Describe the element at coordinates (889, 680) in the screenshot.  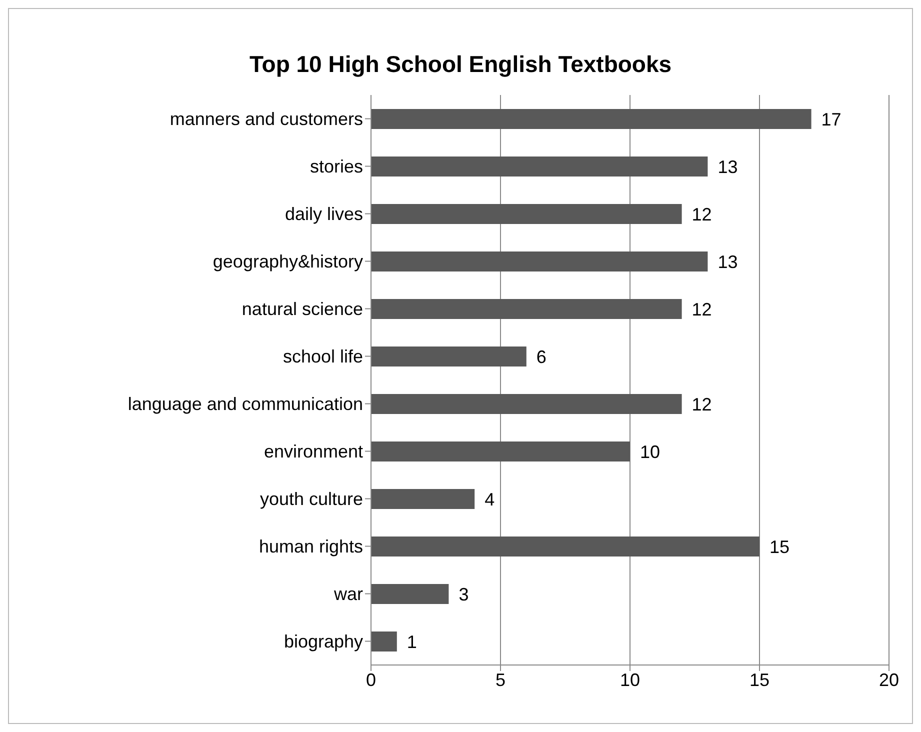
I see `x-tick-label: 20` at that location.